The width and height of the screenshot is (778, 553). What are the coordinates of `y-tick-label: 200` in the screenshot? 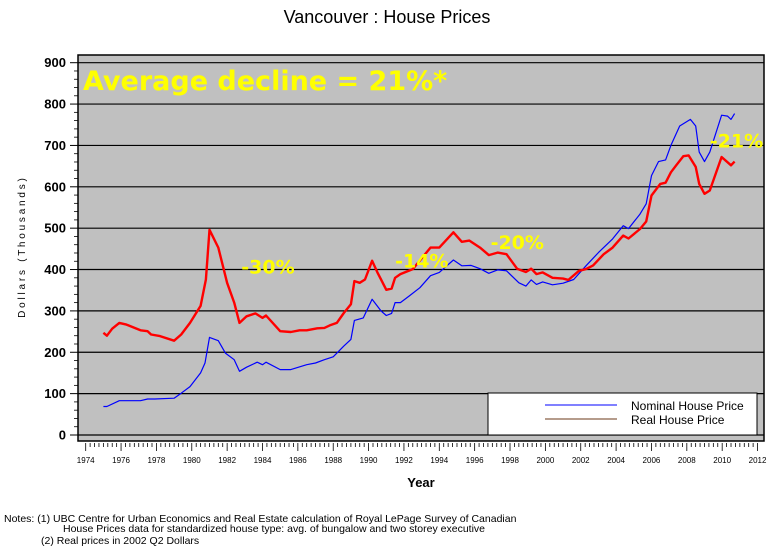 It's located at (55, 352).